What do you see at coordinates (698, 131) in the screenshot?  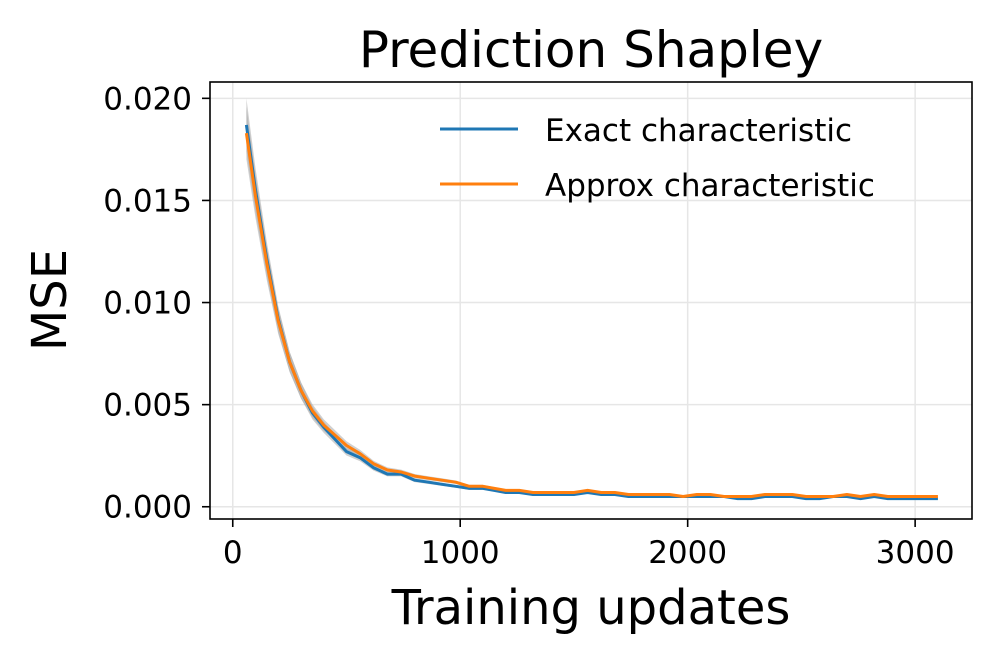 I see `legend-label-exact: Exact characteristic` at bounding box center [698, 131].